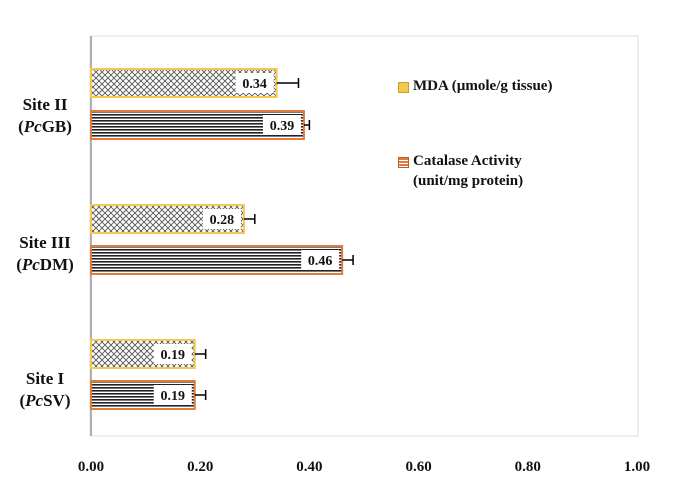 Image resolution: width=685 pixels, height=494 pixels. I want to click on bar-catalase-site-i-value-label: 0.19, so click(172, 396).